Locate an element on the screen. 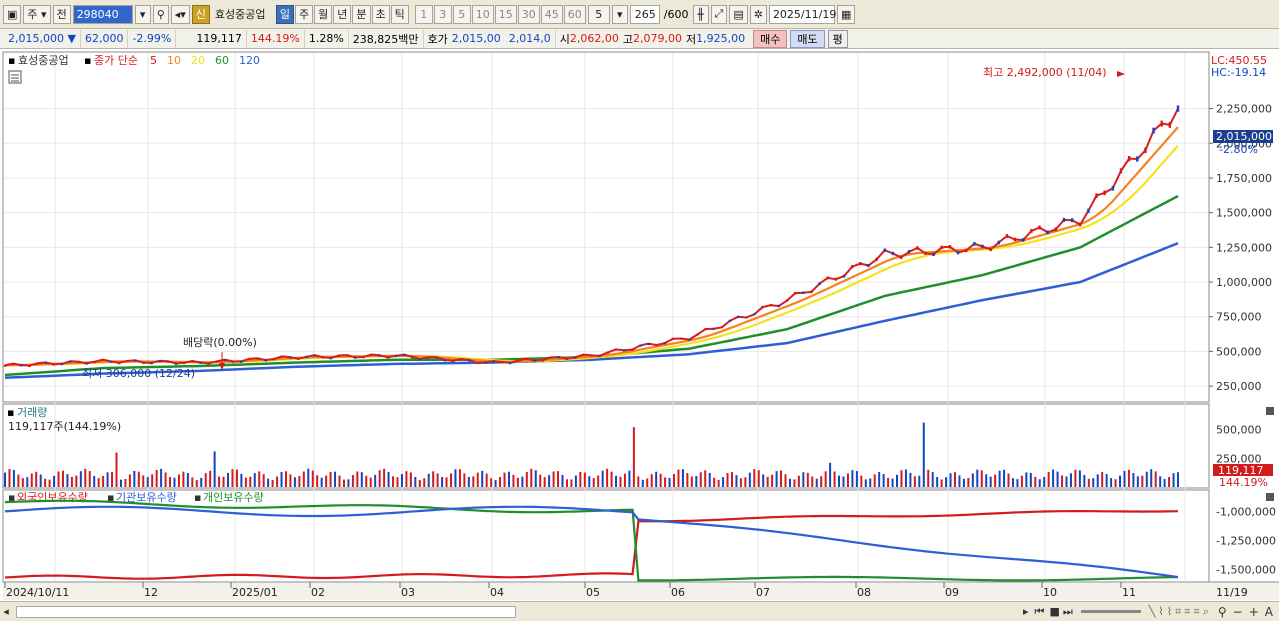 This screenshot has width=1279, height=621. buy-button: 매수 is located at coordinates (770, 38).